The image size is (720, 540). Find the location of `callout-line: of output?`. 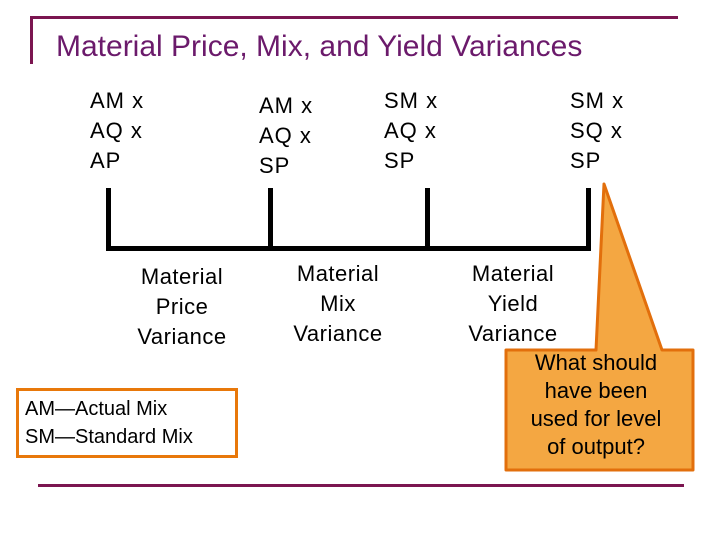

callout-line: of output? is located at coordinates (596, 446).